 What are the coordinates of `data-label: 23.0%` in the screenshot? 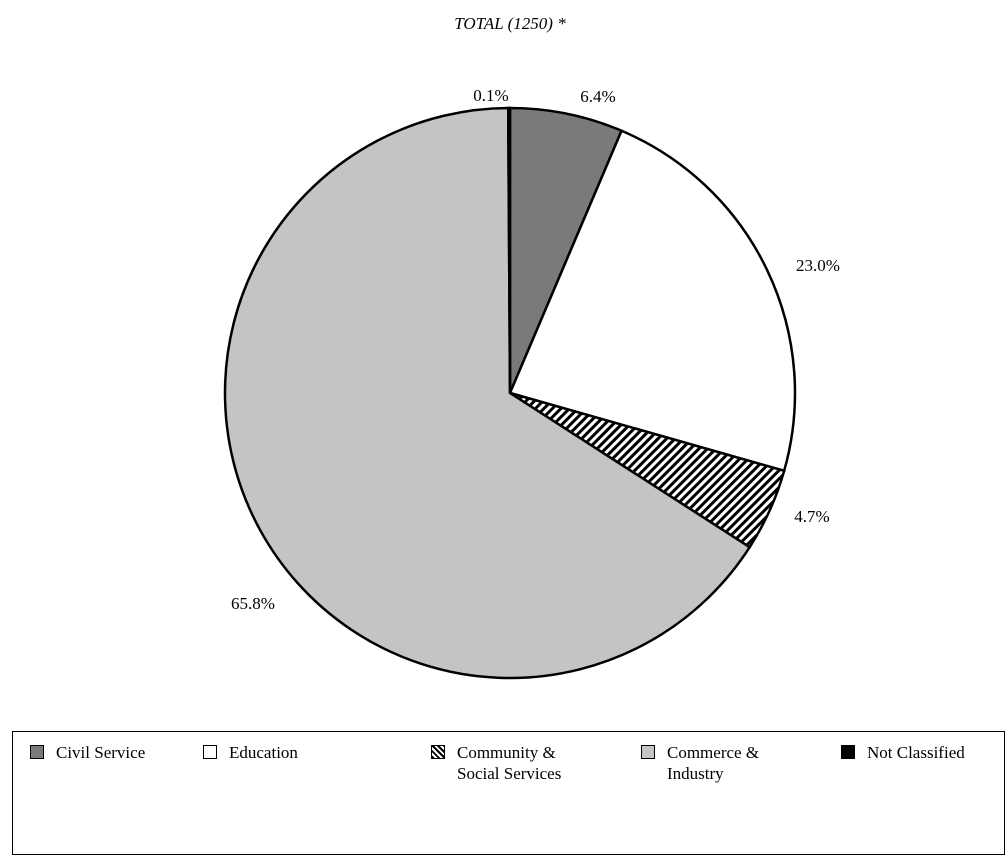 It's located at (818, 265).